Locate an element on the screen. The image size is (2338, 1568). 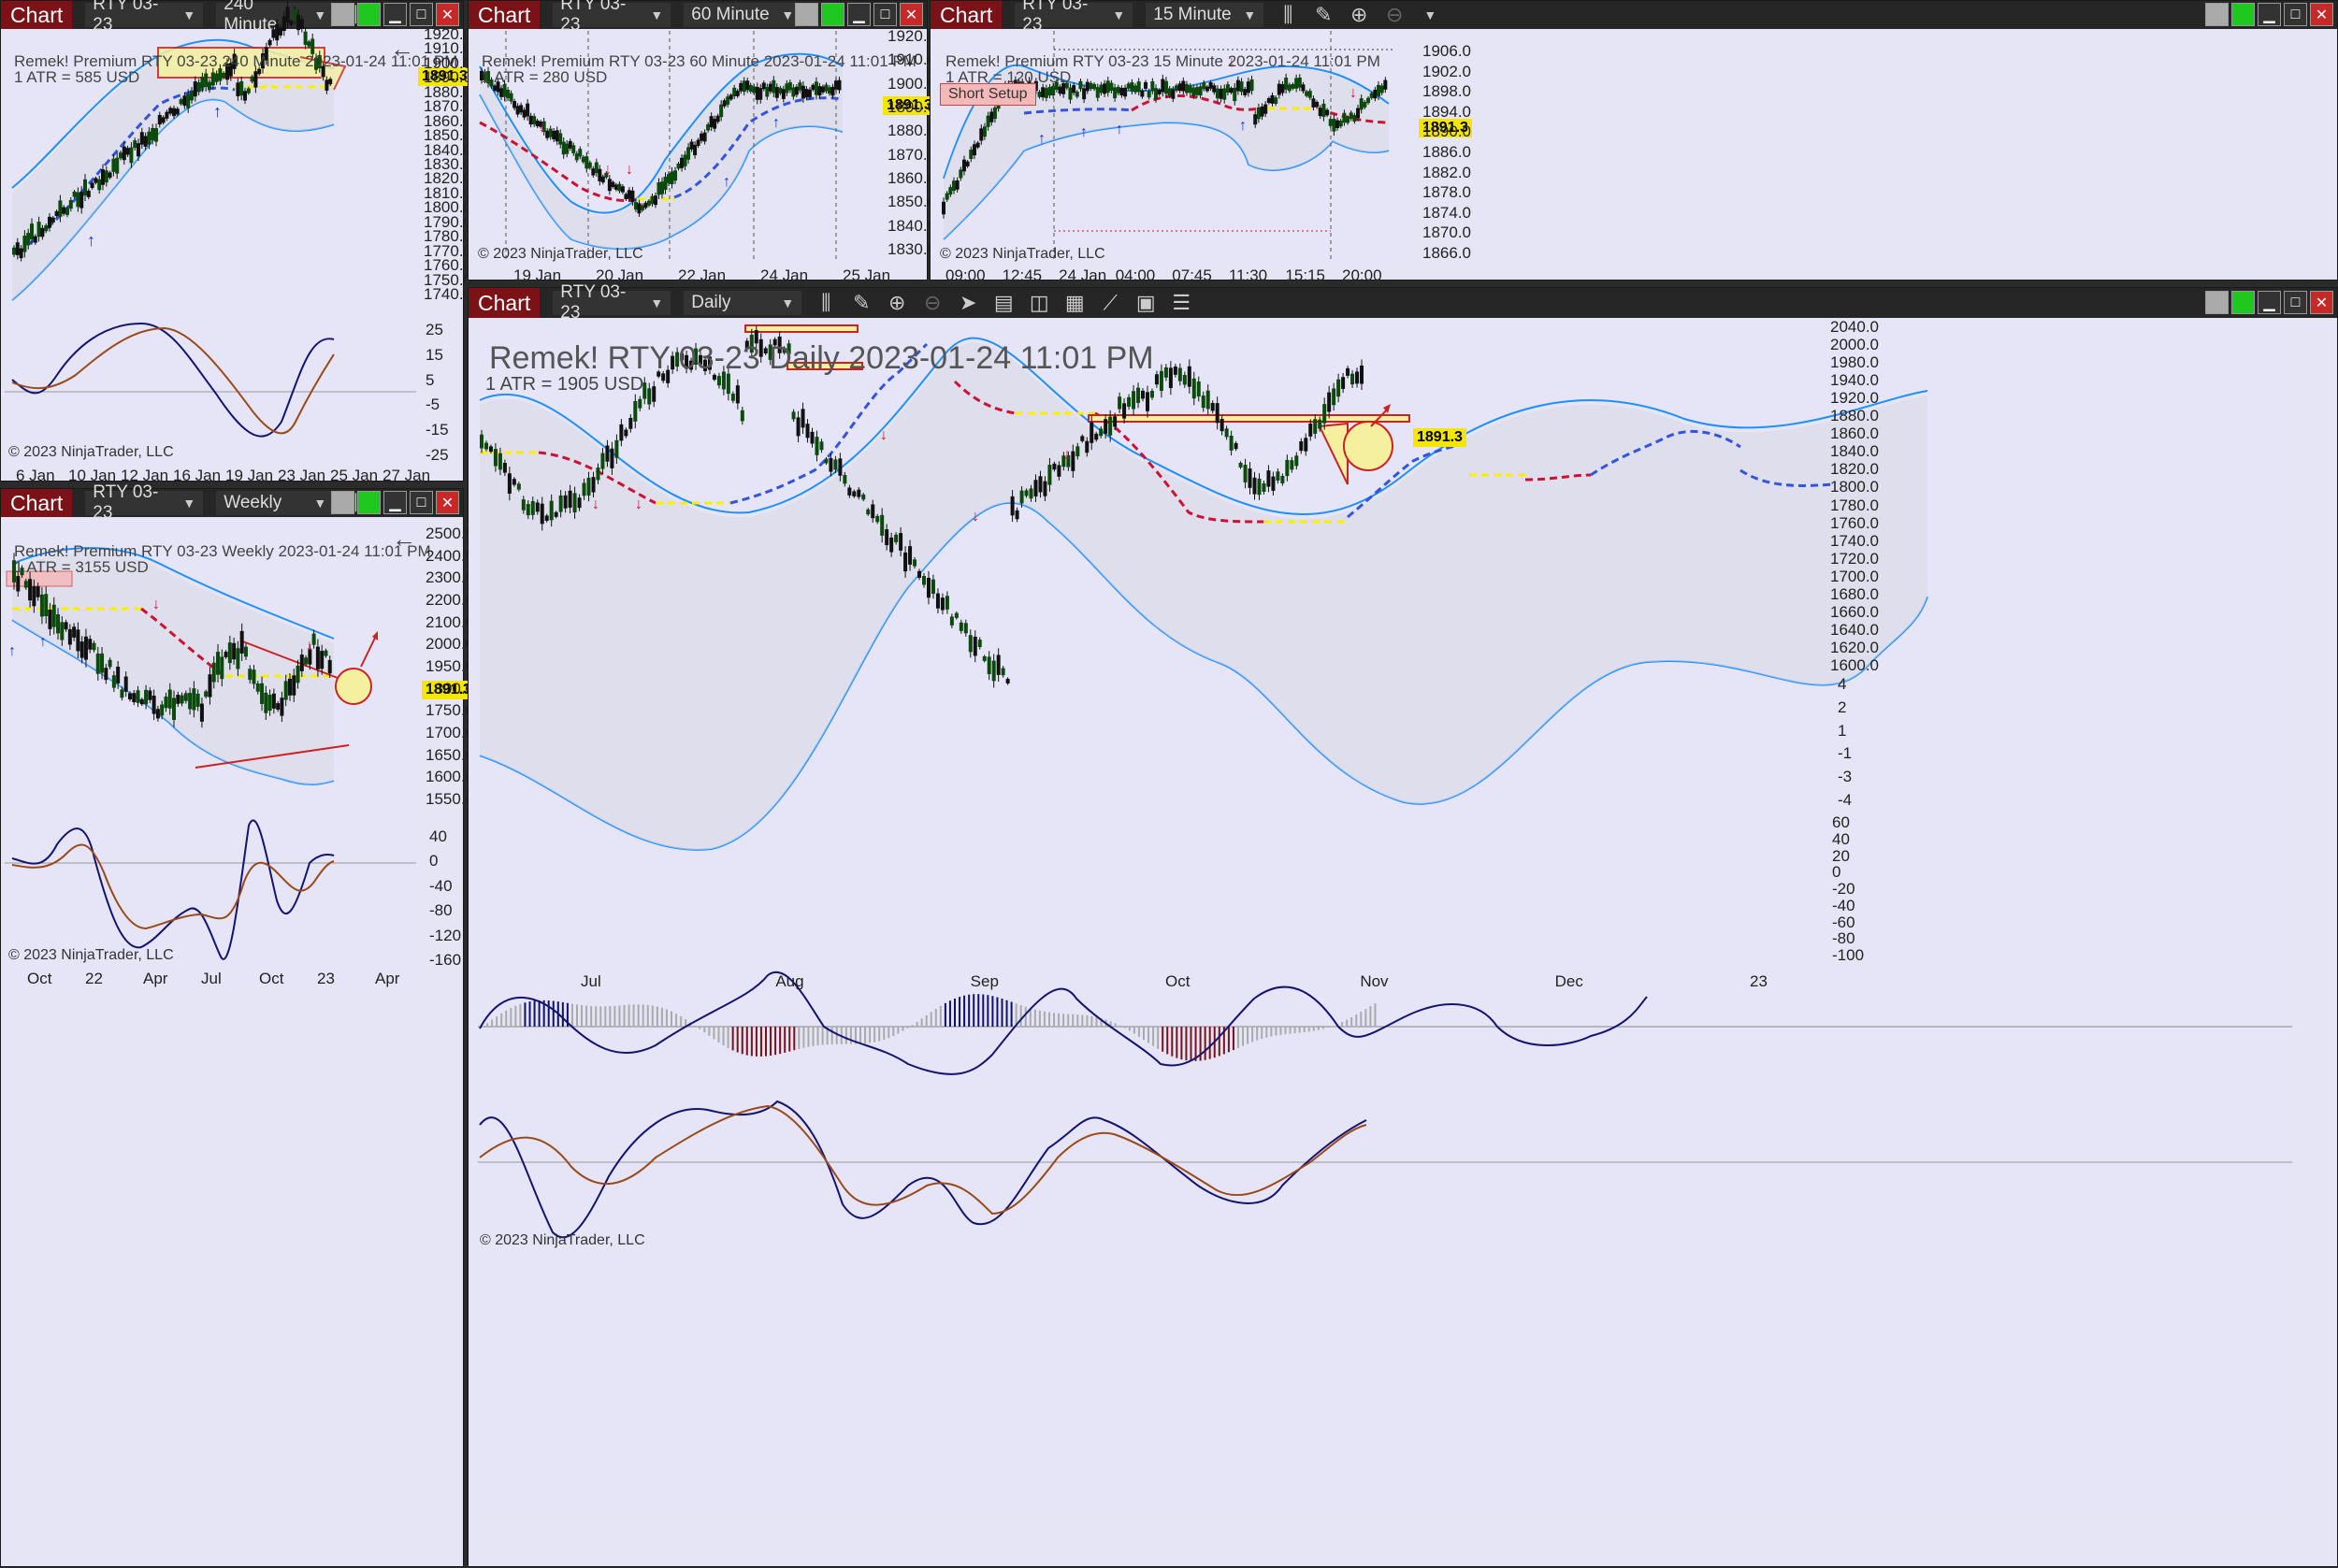
interval-select: Weekly ▼ is located at coordinates (276, 503).